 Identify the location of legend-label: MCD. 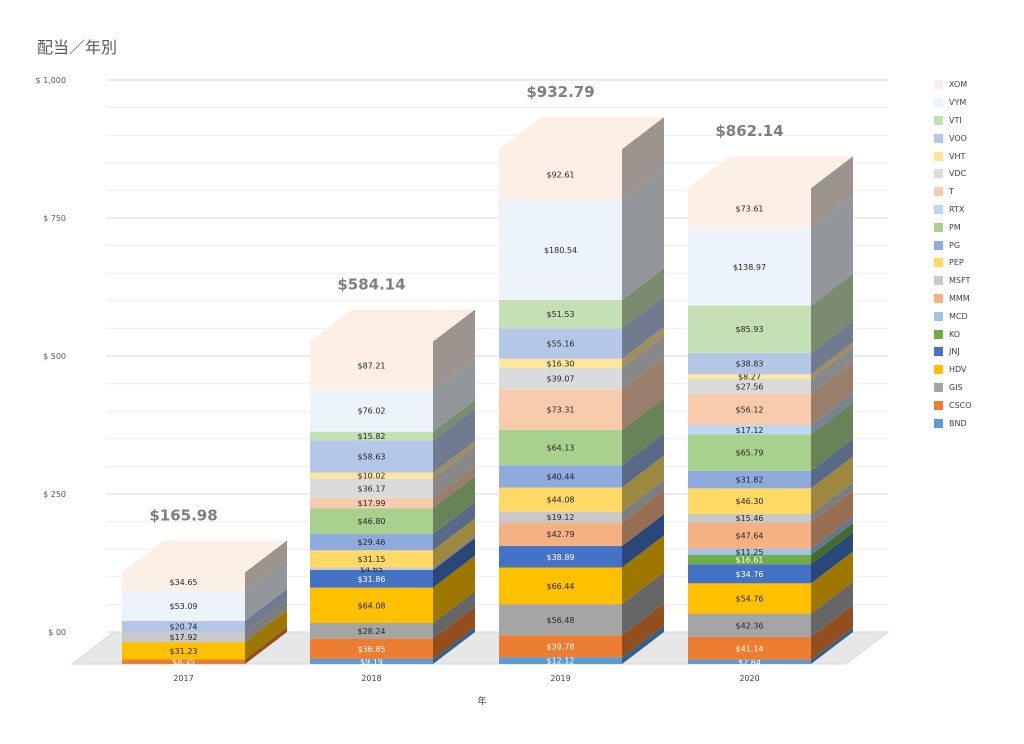
(958, 316).